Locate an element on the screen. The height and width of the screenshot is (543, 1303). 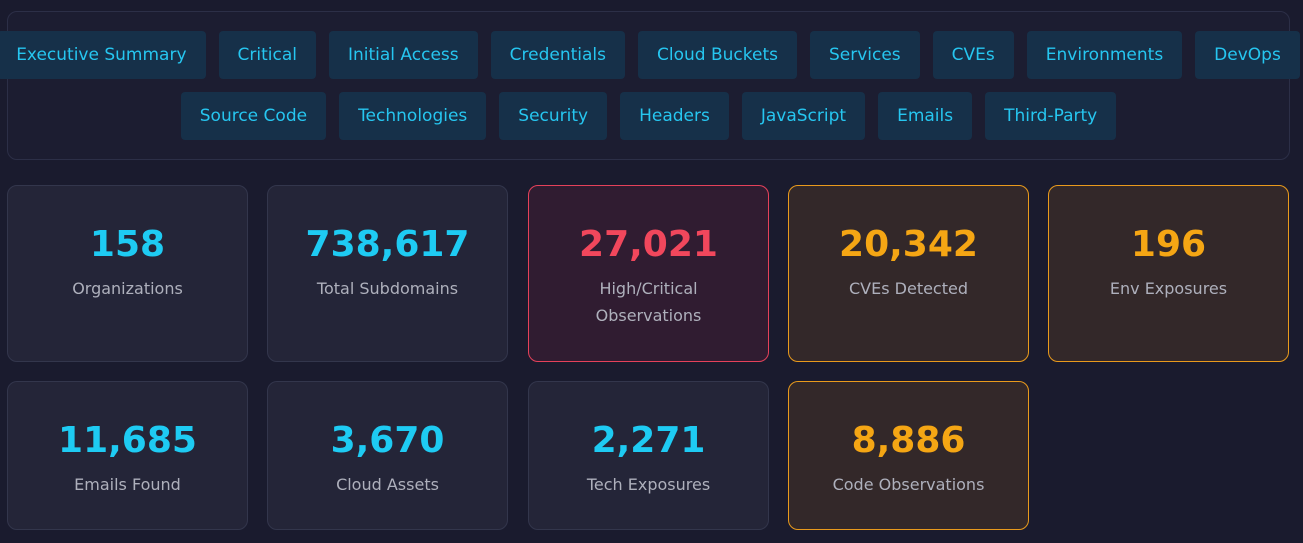
nav-button-environments: Environments is located at coordinates (1104, 55).